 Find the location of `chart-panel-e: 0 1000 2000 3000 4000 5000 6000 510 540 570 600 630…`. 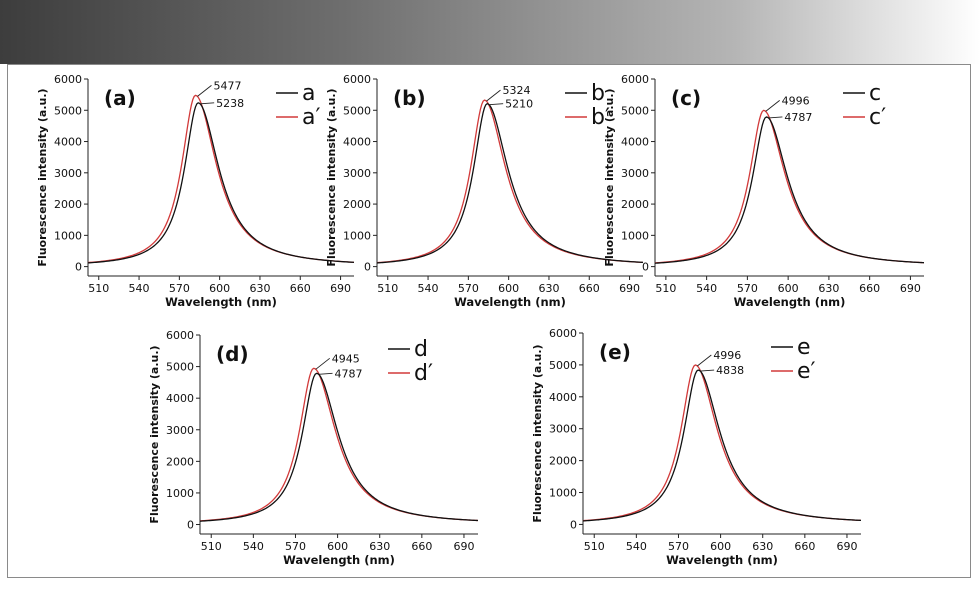

chart-panel-e: 0 1000 2000 3000 4000 5000 6000 510 540 570 600 630… is located at coordinates (696, 447).